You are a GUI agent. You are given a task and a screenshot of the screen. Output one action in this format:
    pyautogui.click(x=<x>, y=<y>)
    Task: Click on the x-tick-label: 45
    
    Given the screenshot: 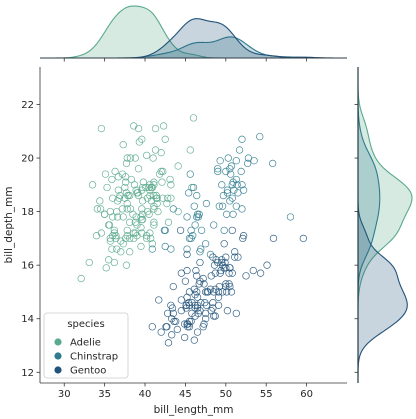 What is the action you would take?
    pyautogui.click(x=185, y=394)
    